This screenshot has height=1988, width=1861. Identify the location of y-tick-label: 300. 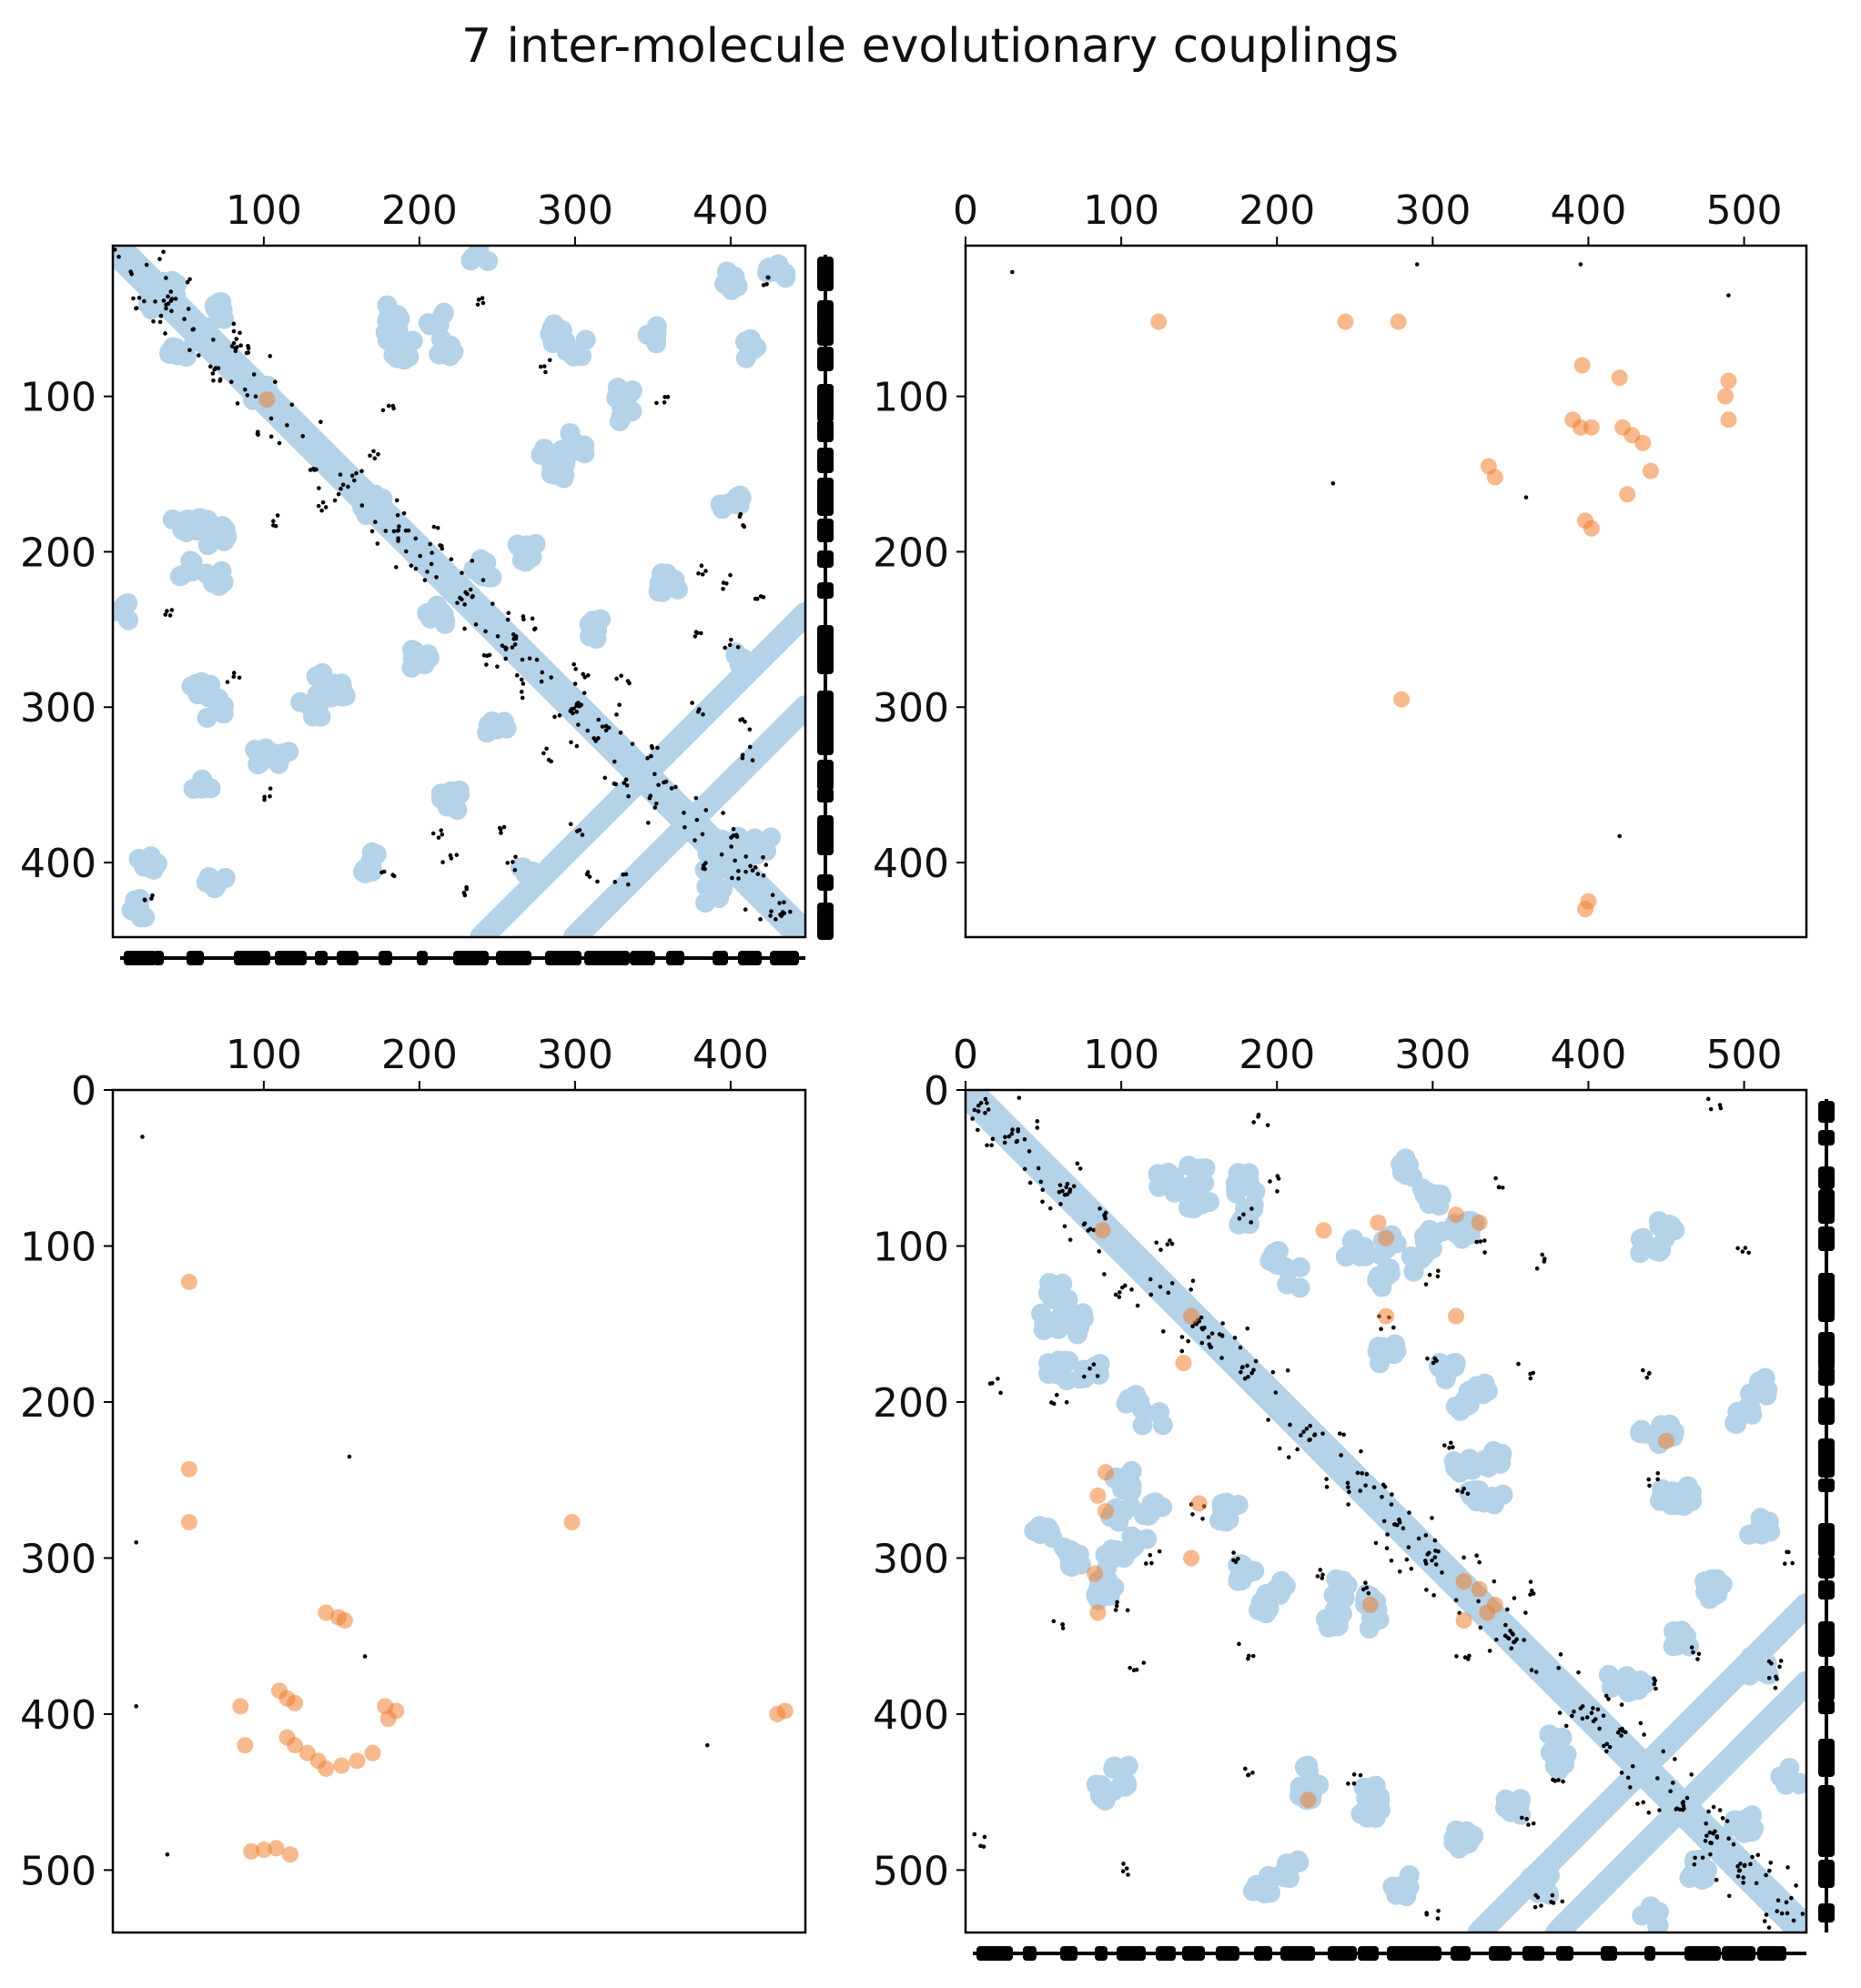
(58, 709).